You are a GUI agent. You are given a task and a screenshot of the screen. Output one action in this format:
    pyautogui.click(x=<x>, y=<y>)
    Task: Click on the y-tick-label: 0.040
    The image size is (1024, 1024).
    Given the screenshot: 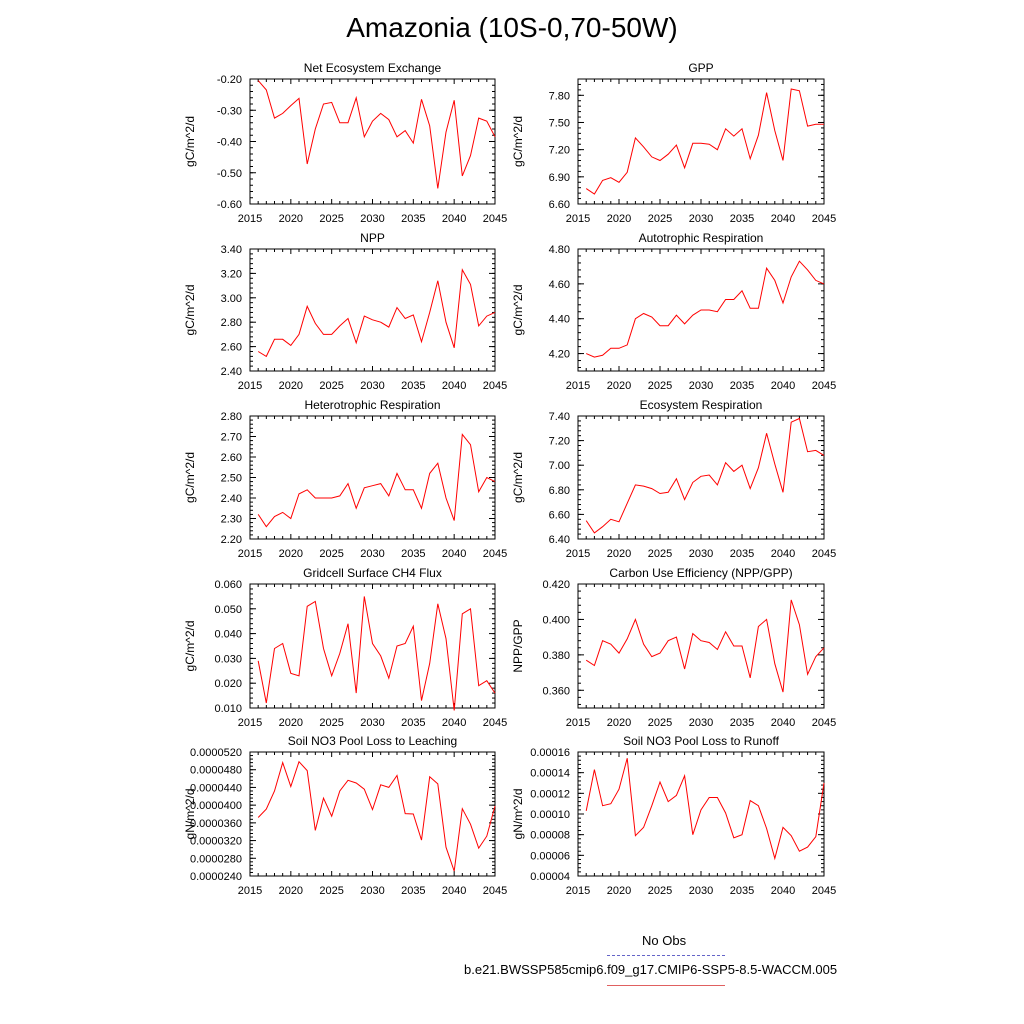 What is the action you would take?
    pyautogui.click(x=228, y=635)
    